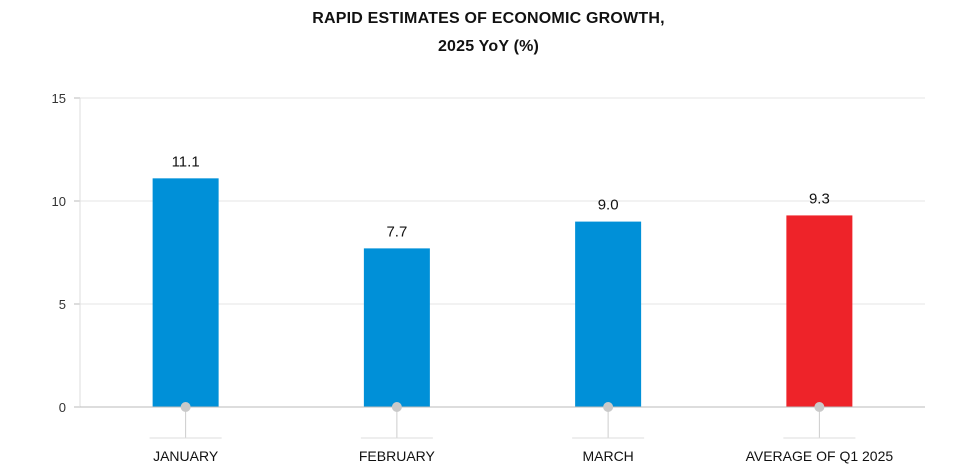 This screenshot has height=475, width=977. Describe the element at coordinates (488, 18) in the screenshot. I see `chart-title-line1: RAPID ESTIMATES OF ECONOMIC GROWTH,` at that location.